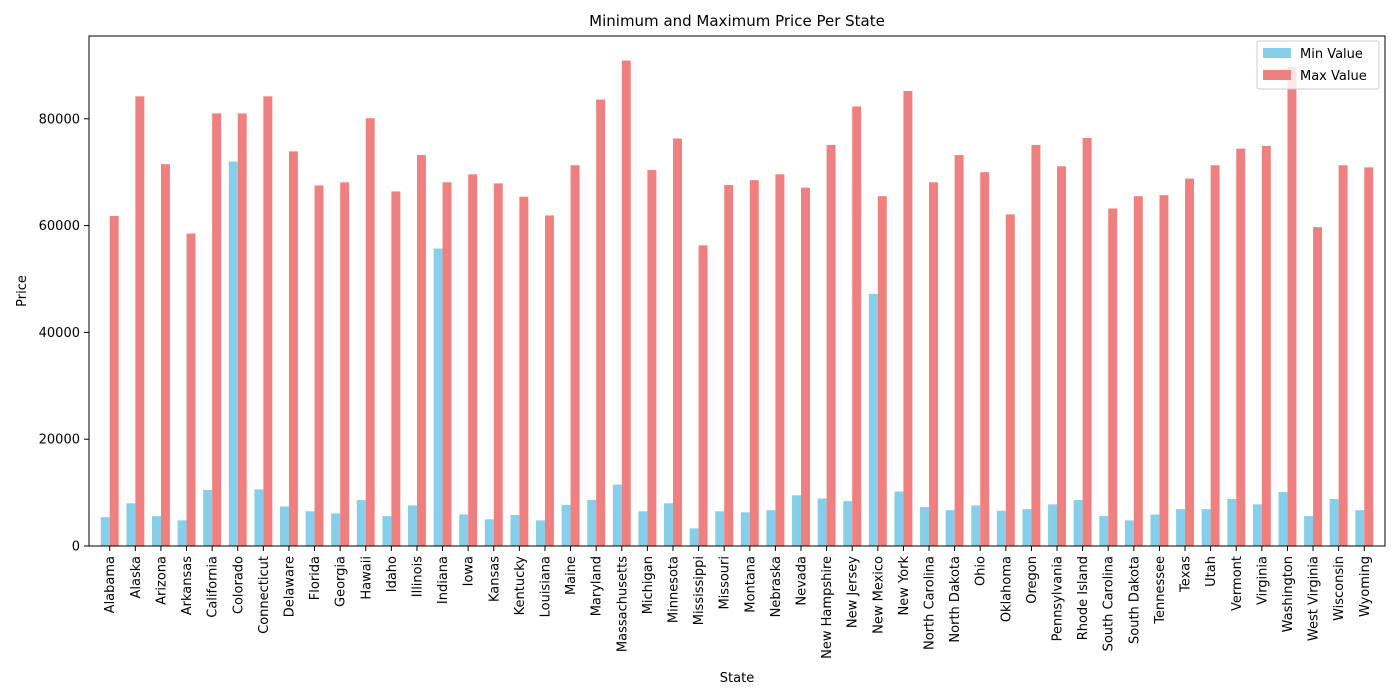  I want to click on bar-max-value-maryland, so click(601, 323).